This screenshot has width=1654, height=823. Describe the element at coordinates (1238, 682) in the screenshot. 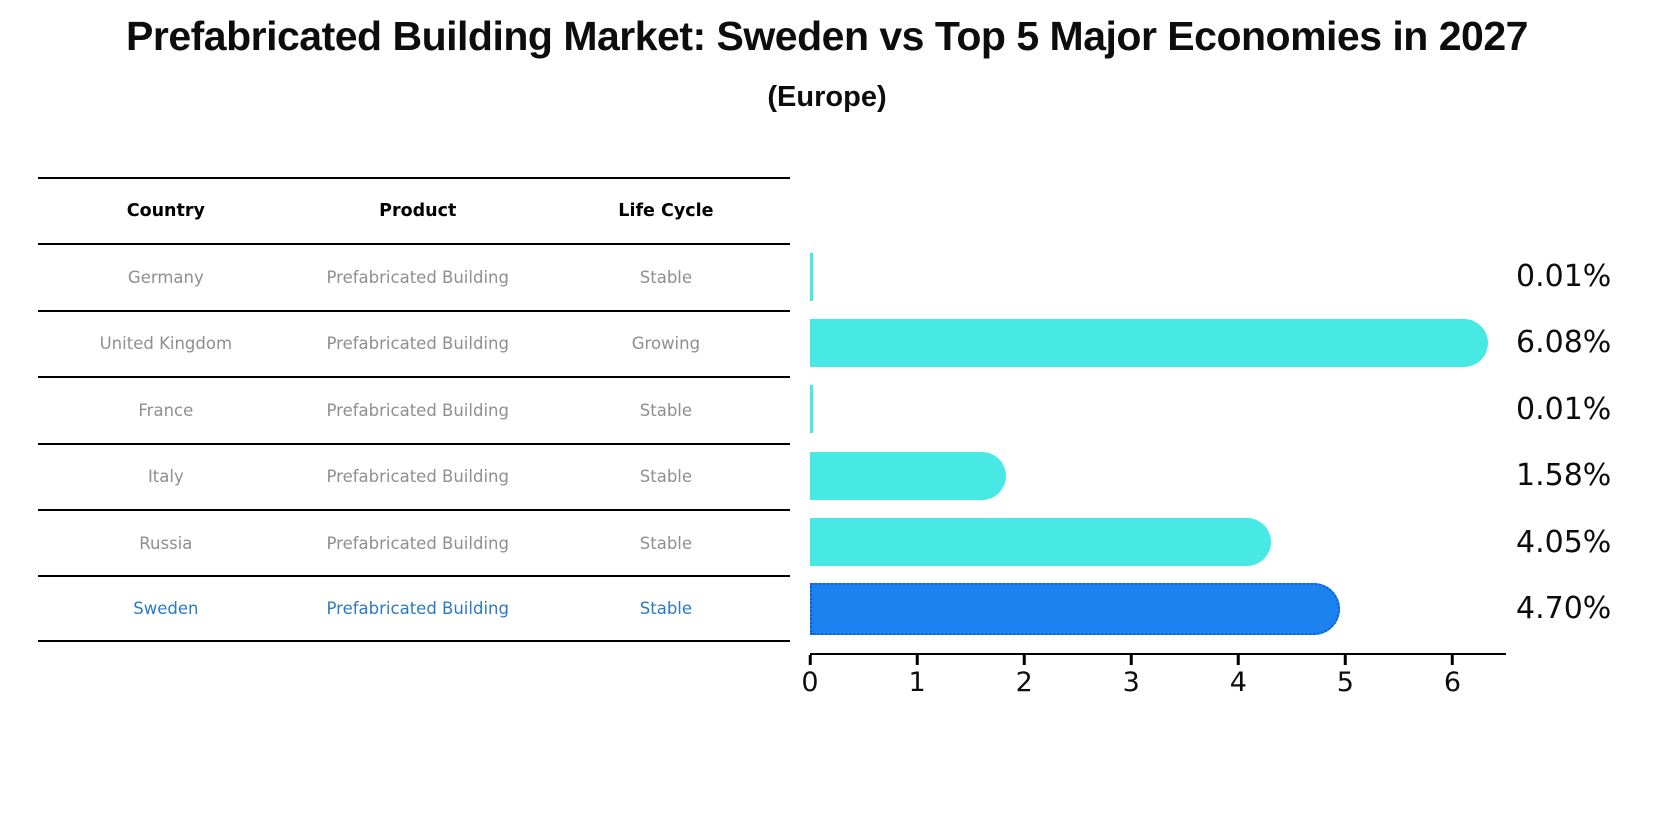

I see `x-axis-tick-label-4: 4` at that location.